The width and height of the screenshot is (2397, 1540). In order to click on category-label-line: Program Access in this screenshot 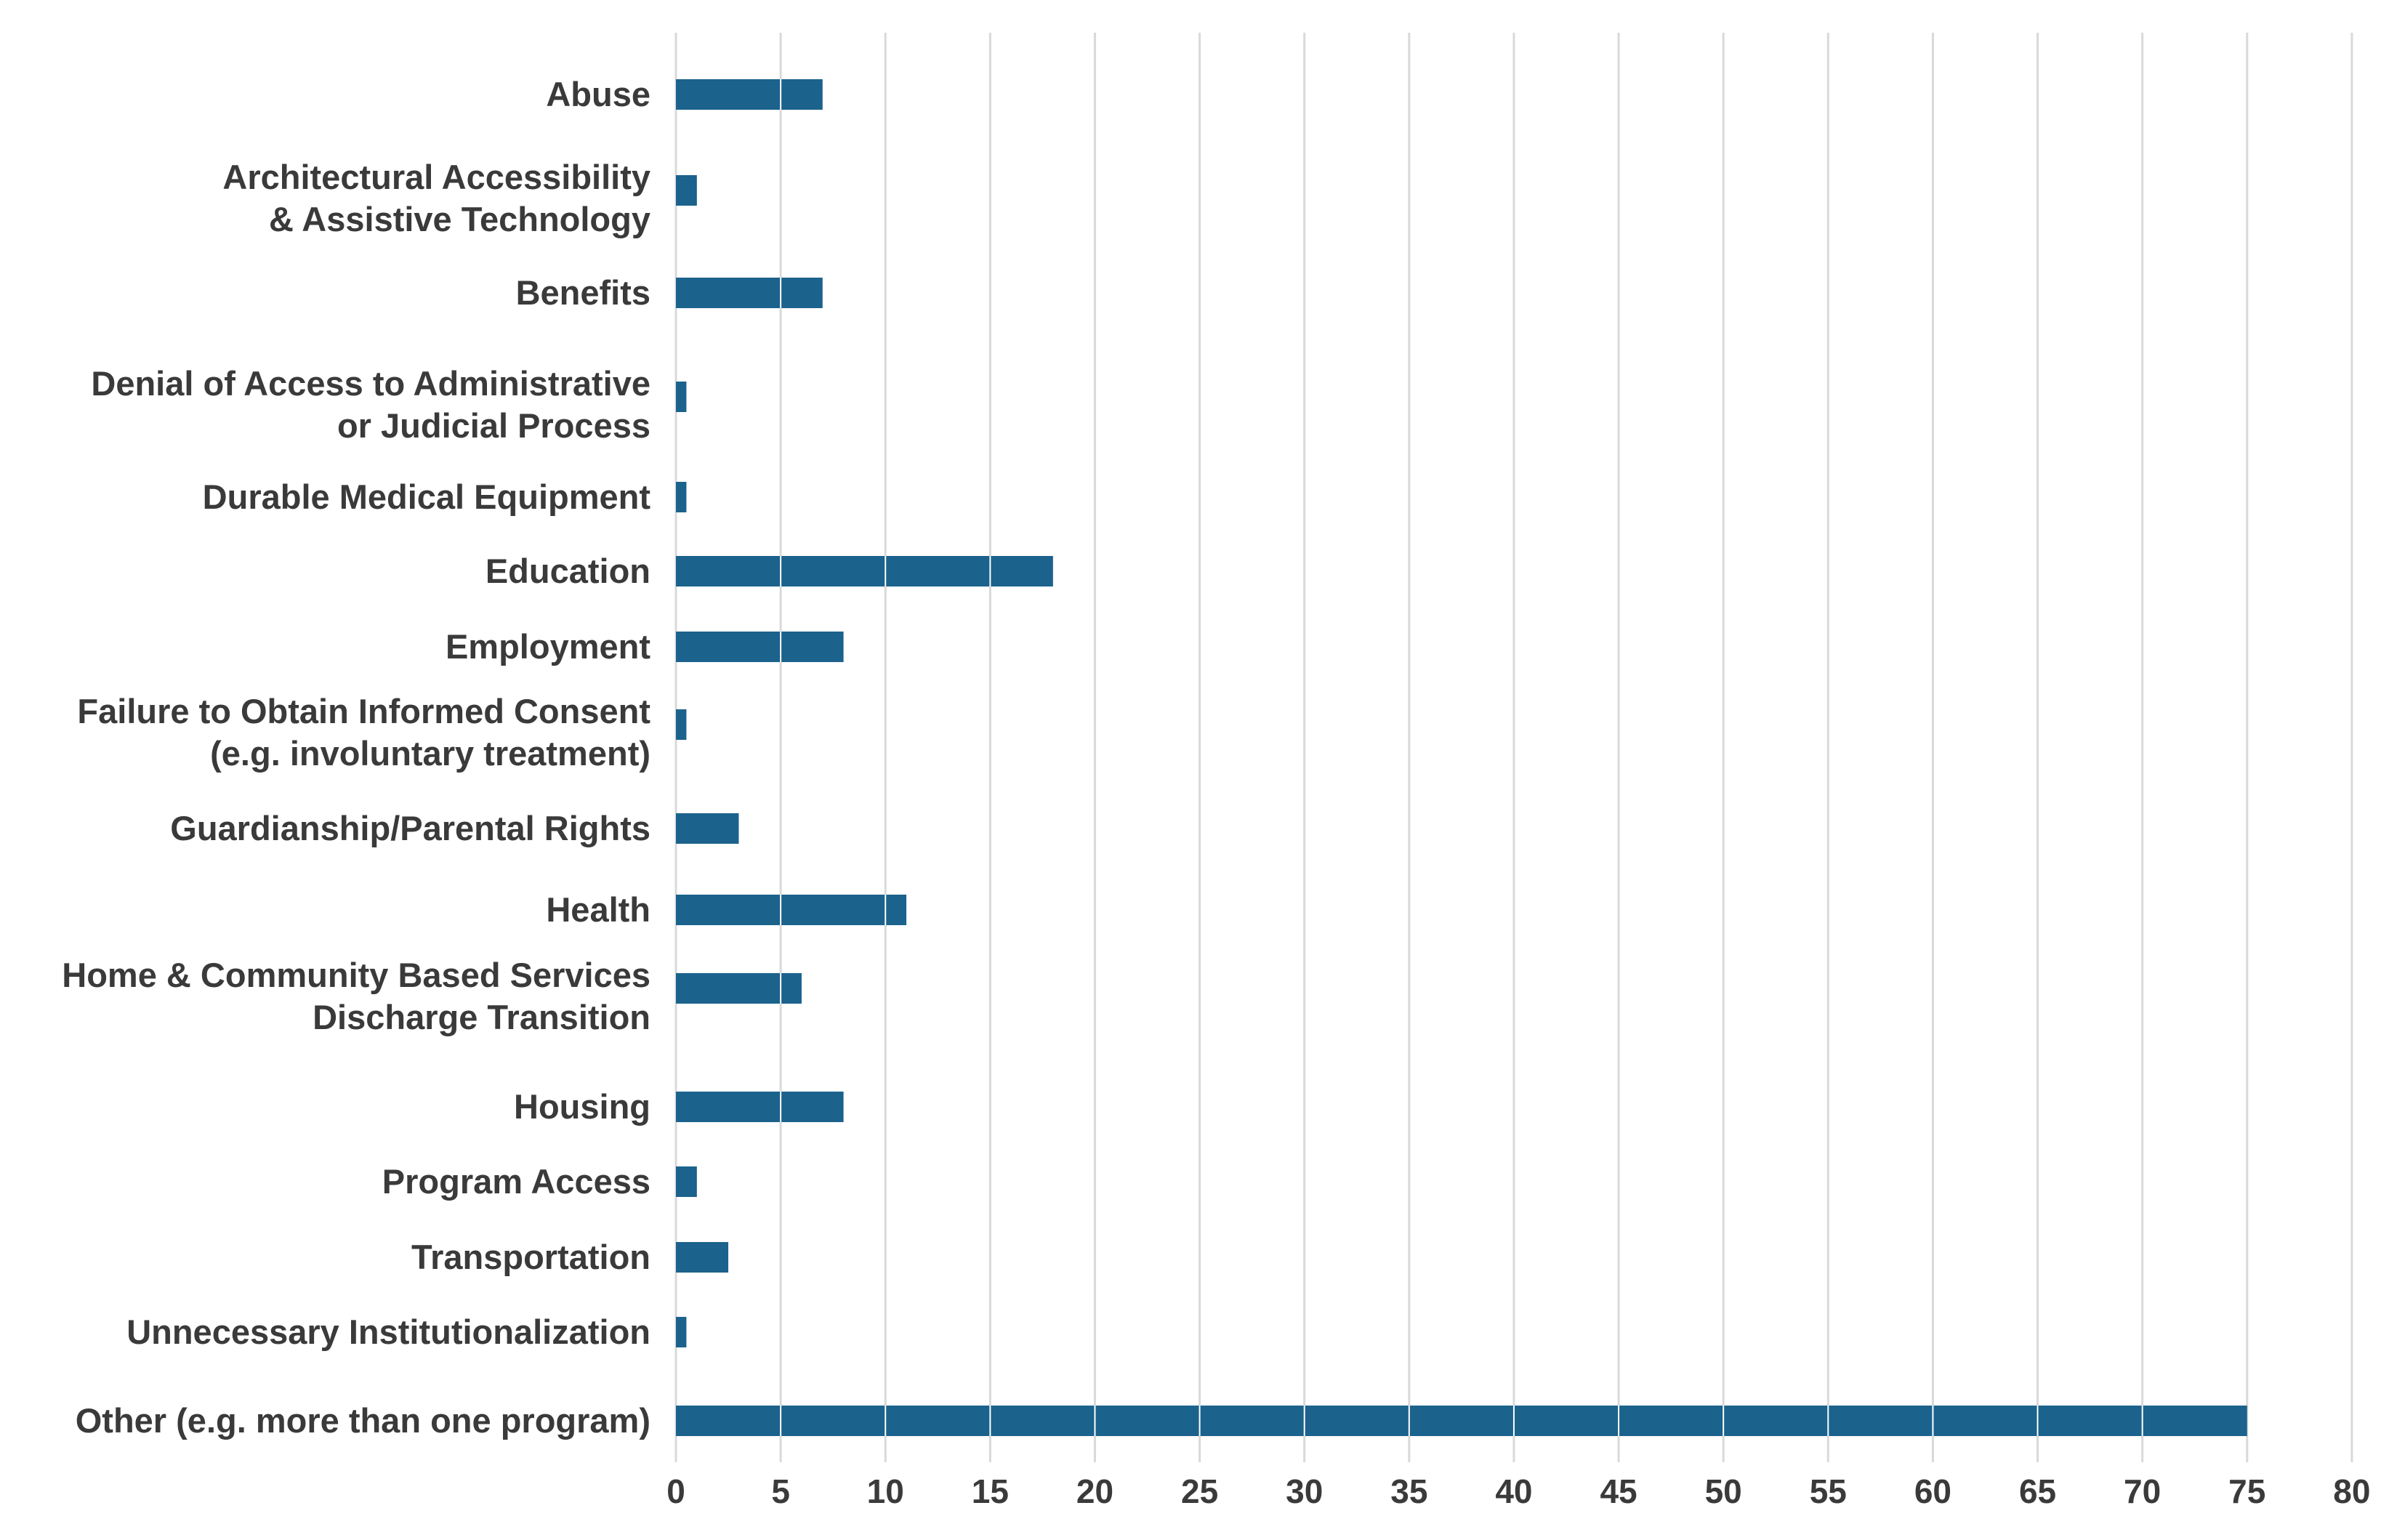, I will do `click(516, 1181)`.